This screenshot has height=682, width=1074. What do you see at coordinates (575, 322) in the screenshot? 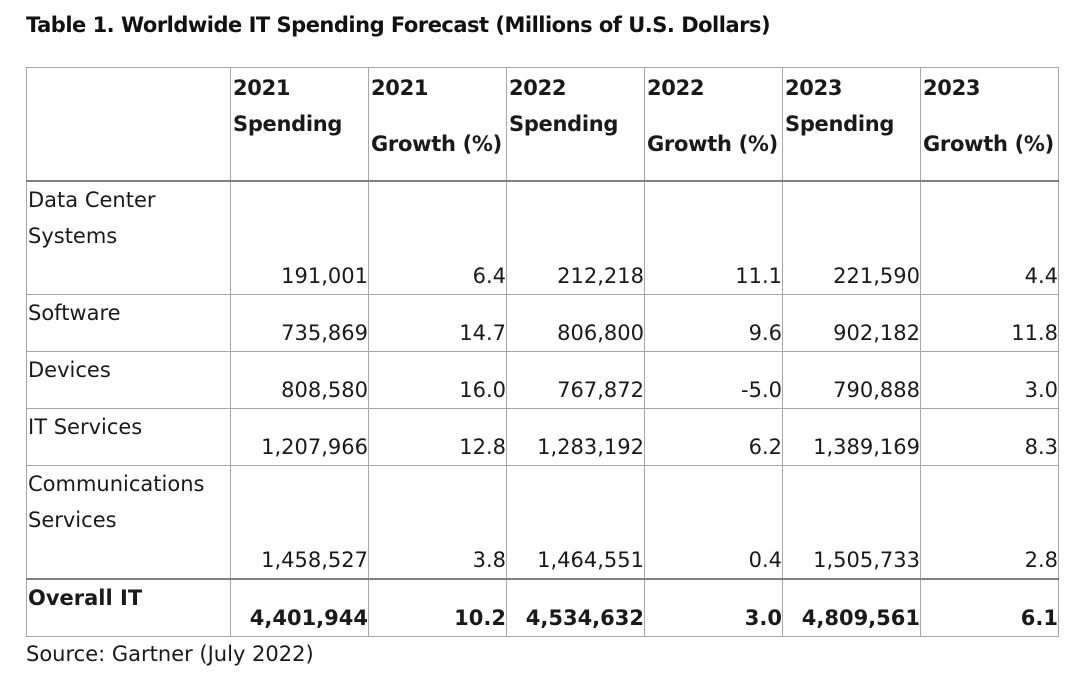
I see `cell-value: 806,800` at bounding box center [575, 322].